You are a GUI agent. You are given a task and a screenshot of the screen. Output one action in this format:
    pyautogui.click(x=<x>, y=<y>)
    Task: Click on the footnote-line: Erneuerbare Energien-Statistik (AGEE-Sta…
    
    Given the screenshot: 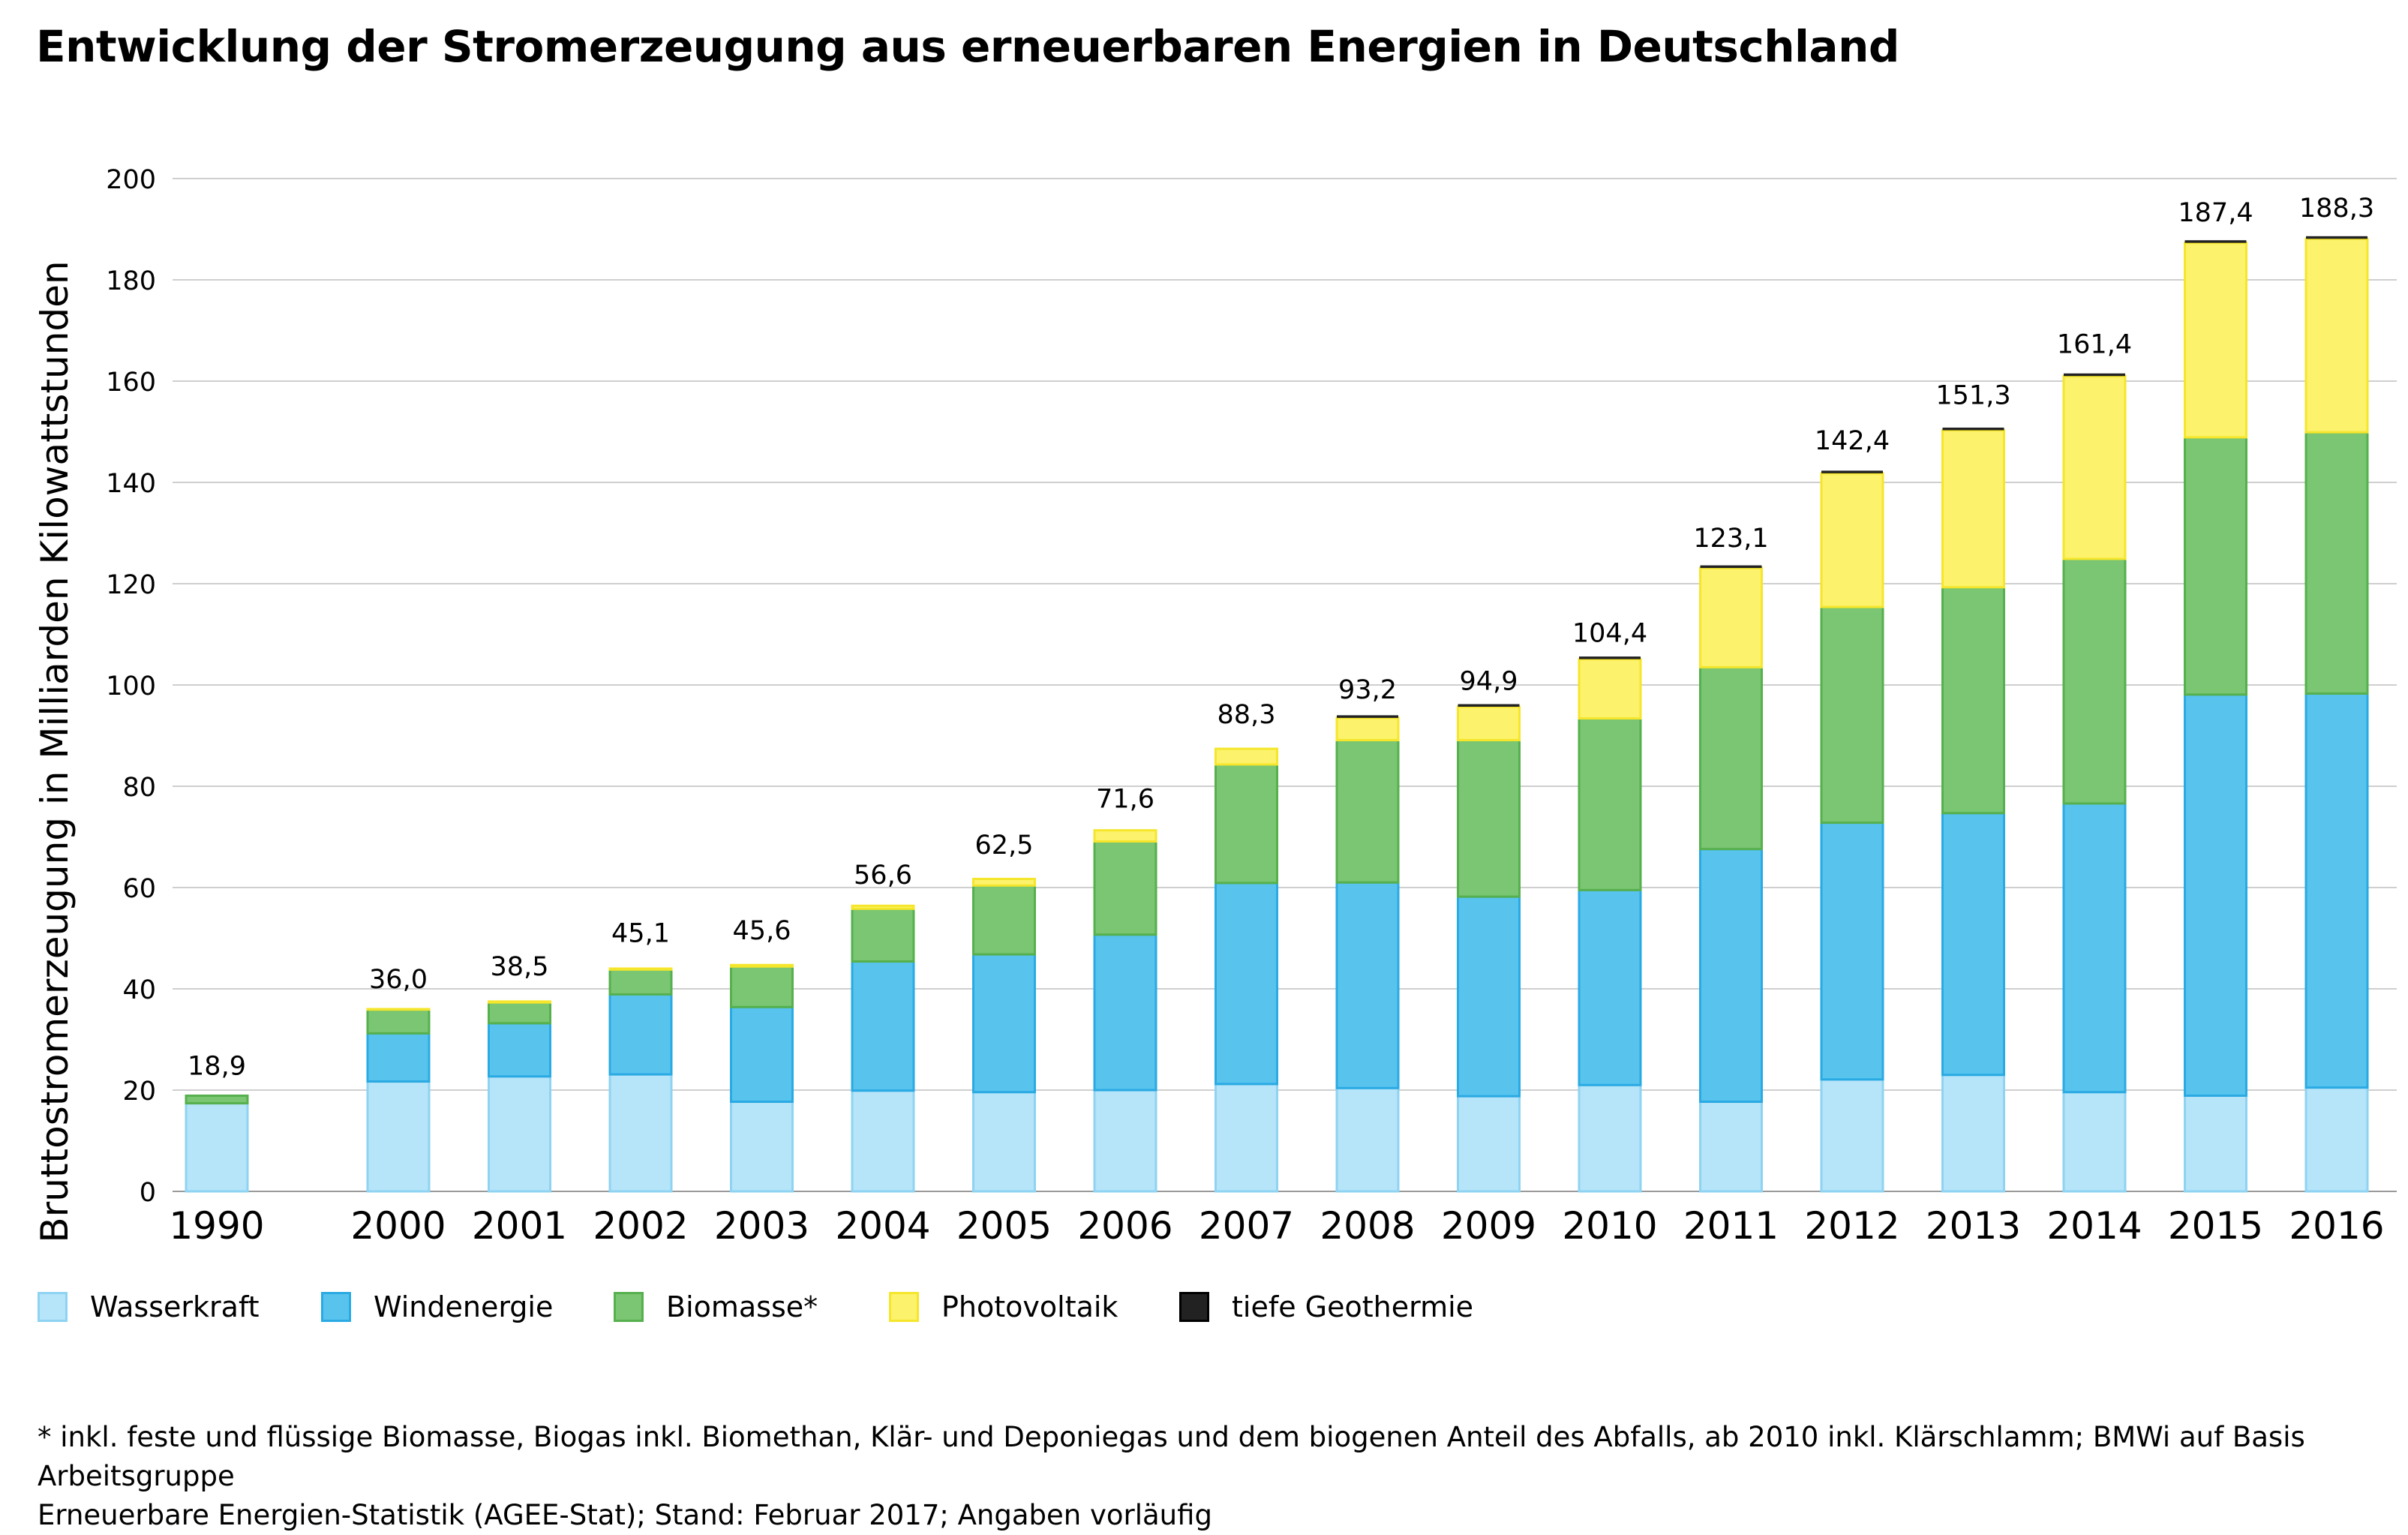 What is the action you would take?
    pyautogui.click(x=625, y=1515)
    